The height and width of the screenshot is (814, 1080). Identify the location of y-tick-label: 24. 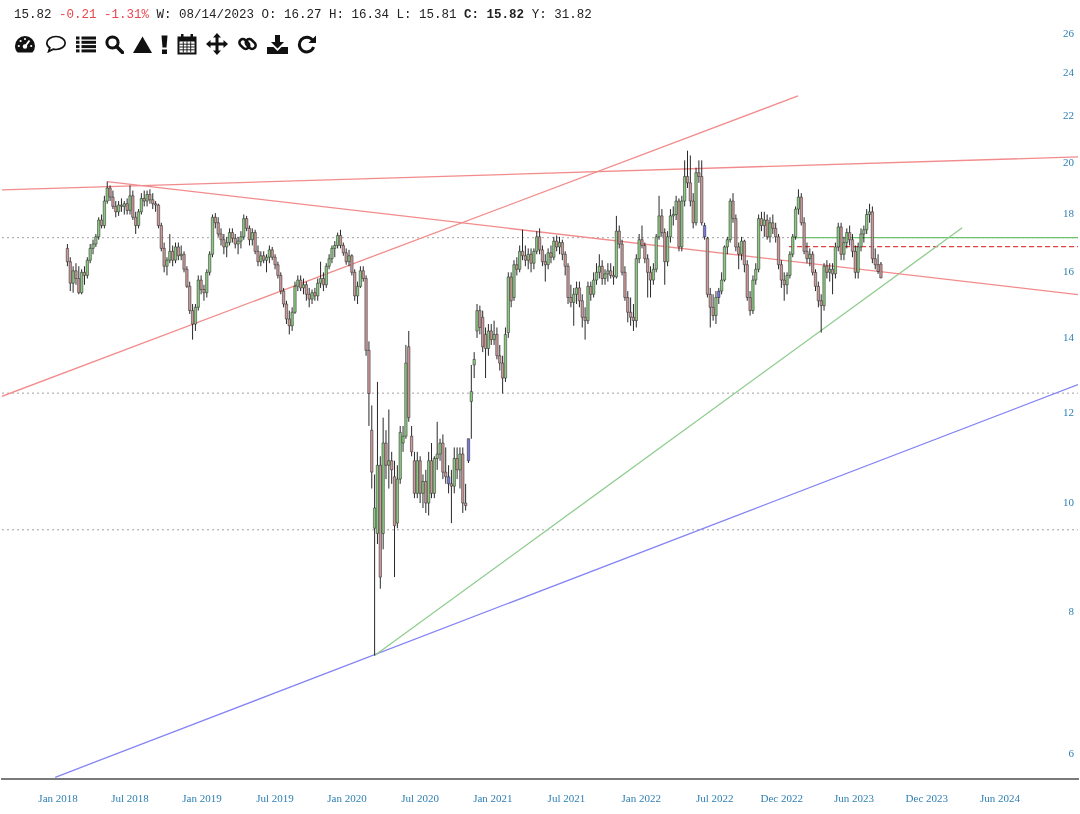
(1069, 72).